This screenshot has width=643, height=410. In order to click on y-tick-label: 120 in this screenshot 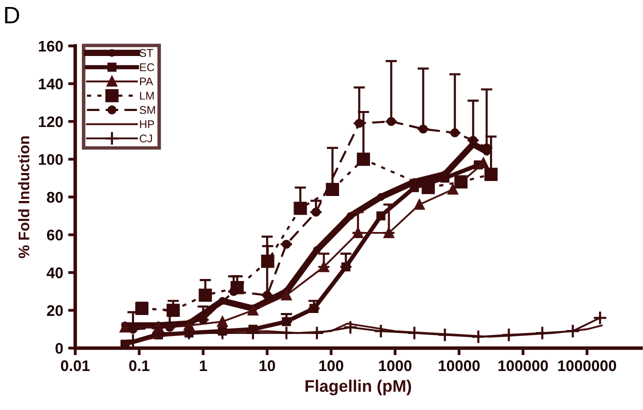, I will do `click(50, 122)`.